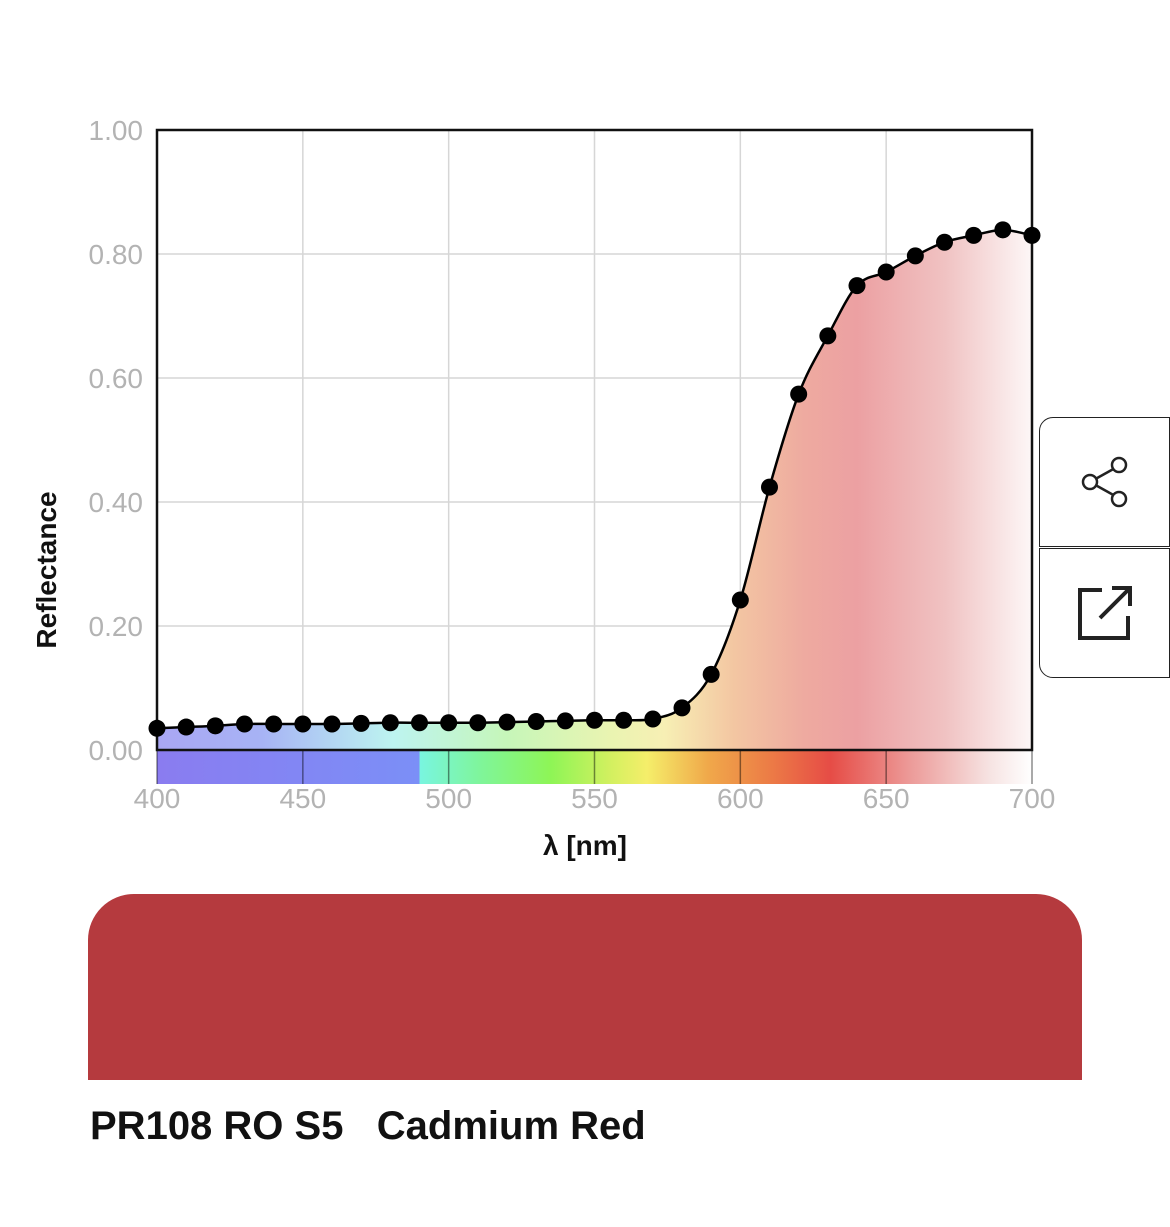  Describe the element at coordinates (368, 1126) in the screenshot. I see `pigment-label: PR108 RO S5 Cadmium Red` at that location.